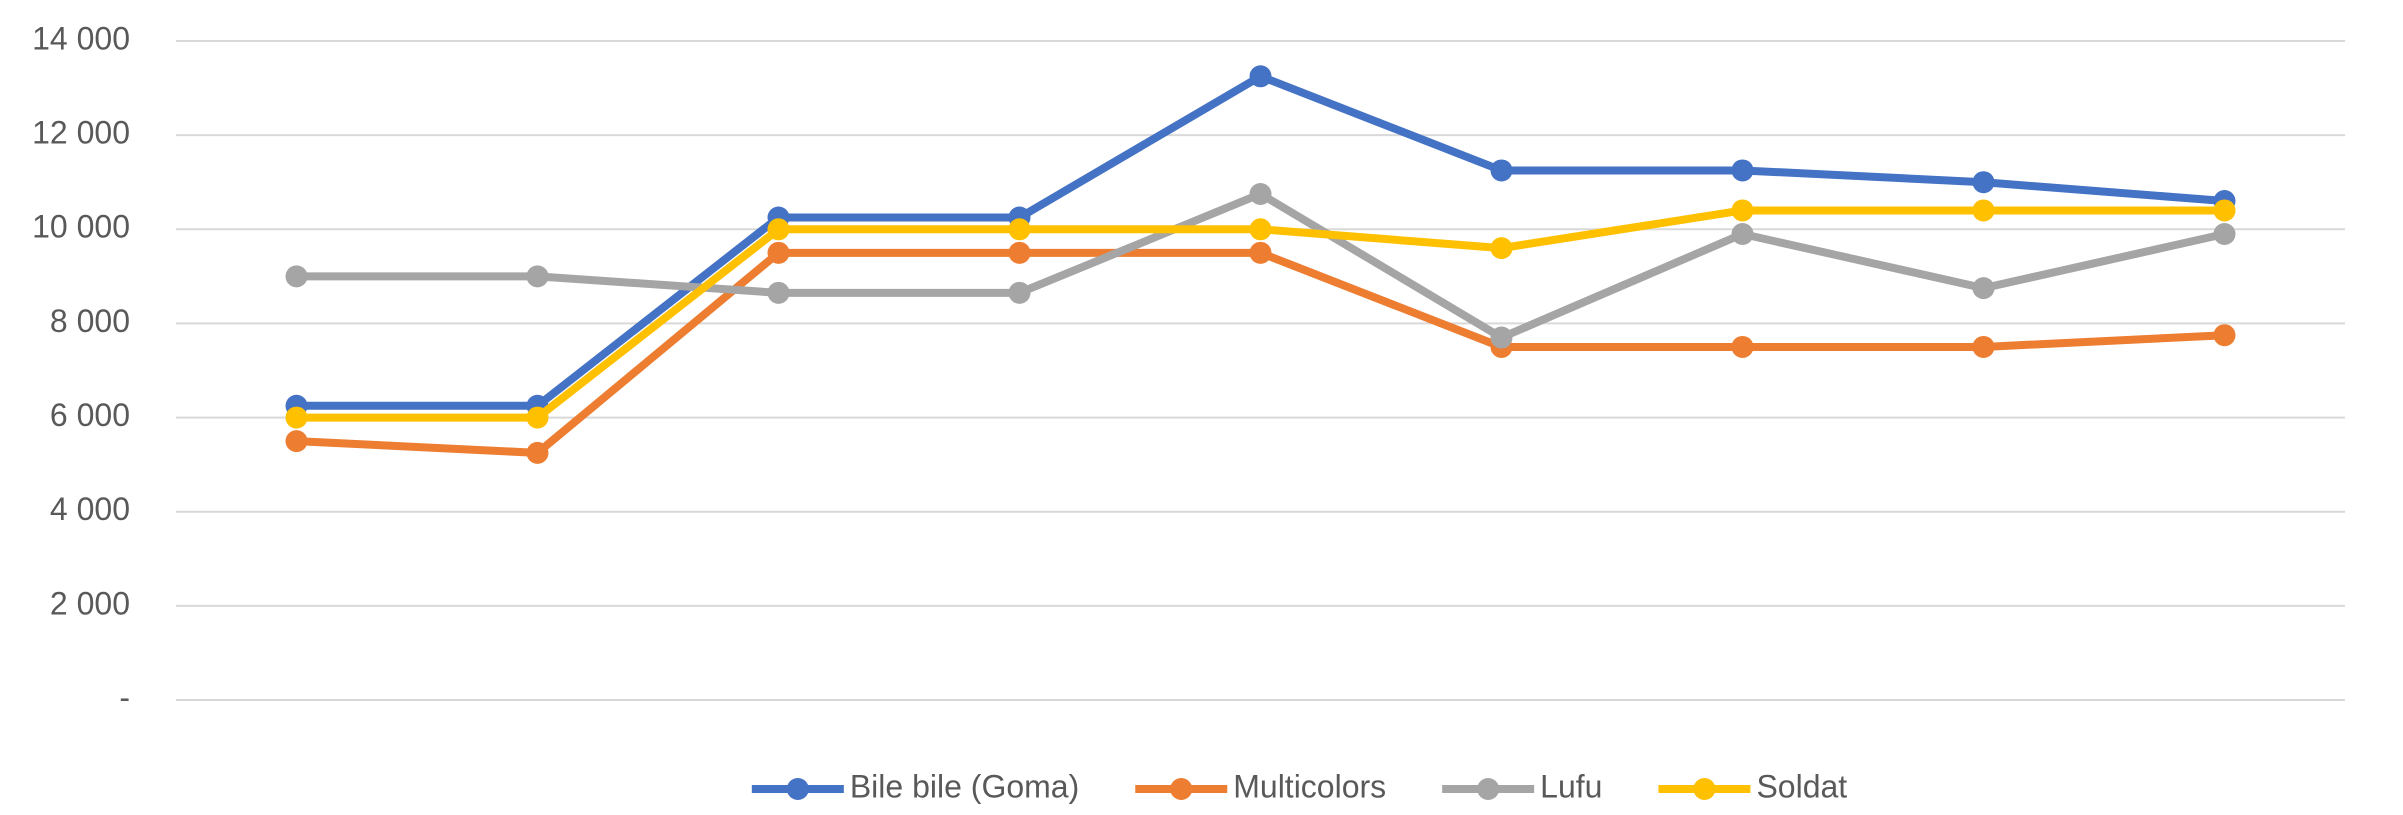 The image size is (2403, 815). Describe the element at coordinates (81, 227) in the screenshot. I see `y-tick-label: 10 000` at that location.